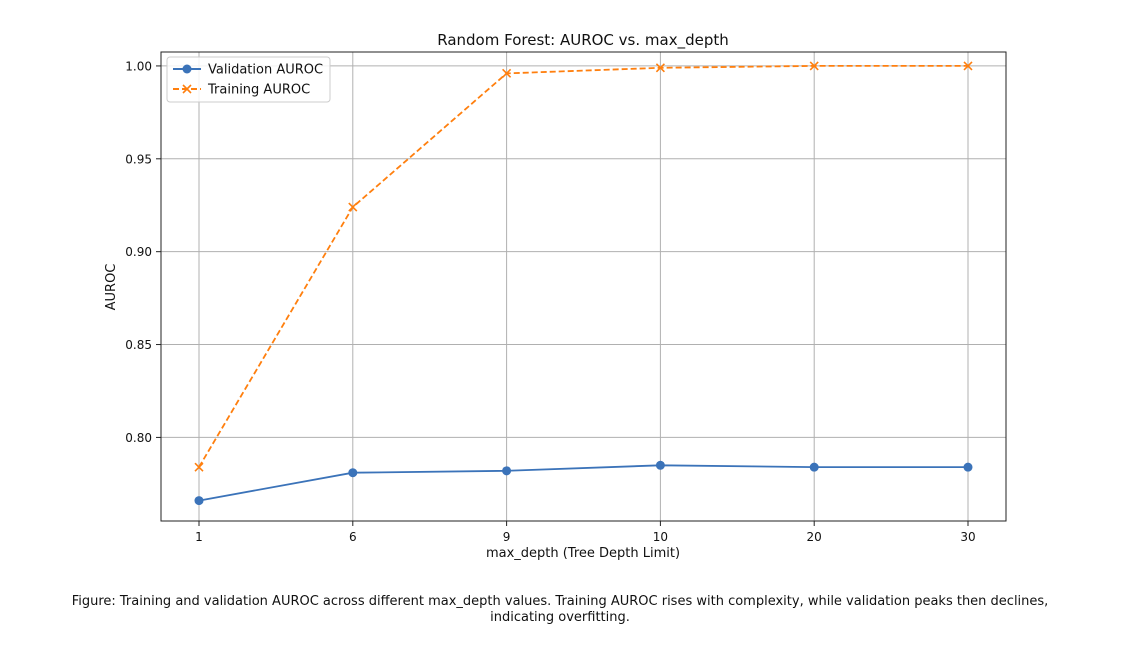 This screenshot has width=1134, height=652. I want to click on x-axis-label: max_depth (Tree Depth Limit), so click(583, 553).